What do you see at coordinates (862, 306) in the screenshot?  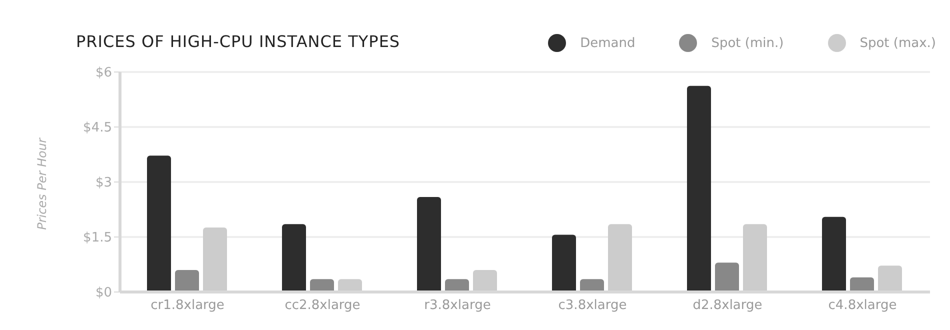 I see `x-tick-label: c4.8xlarge` at bounding box center [862, 306].